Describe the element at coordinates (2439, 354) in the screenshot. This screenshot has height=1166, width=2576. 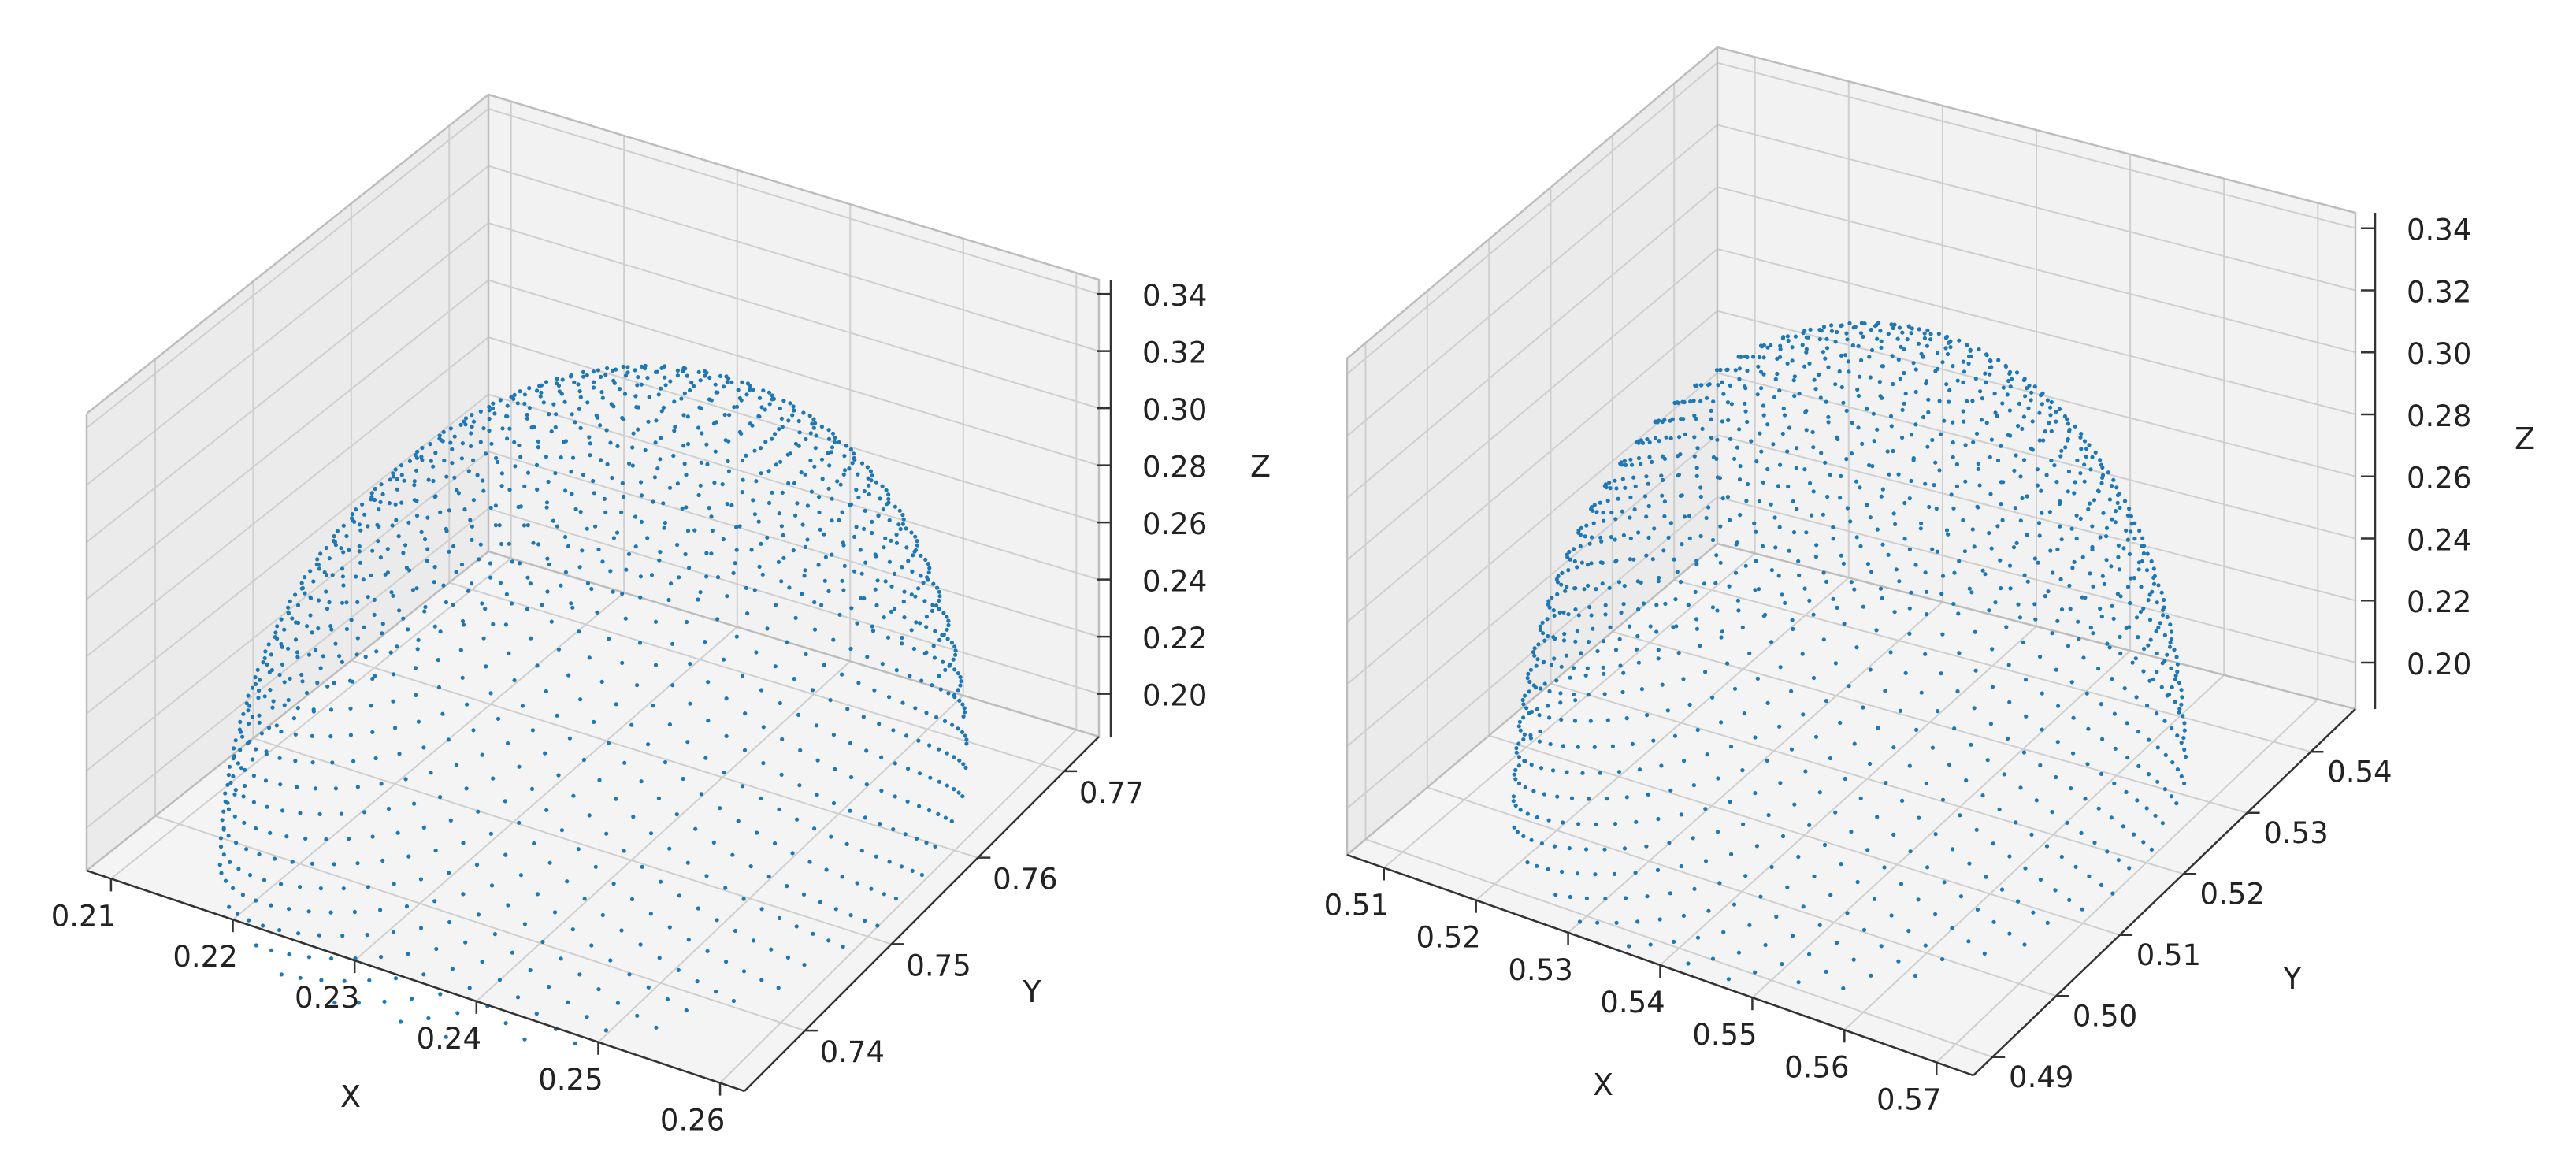
I see `z-tick-label: 0.30` at that location.